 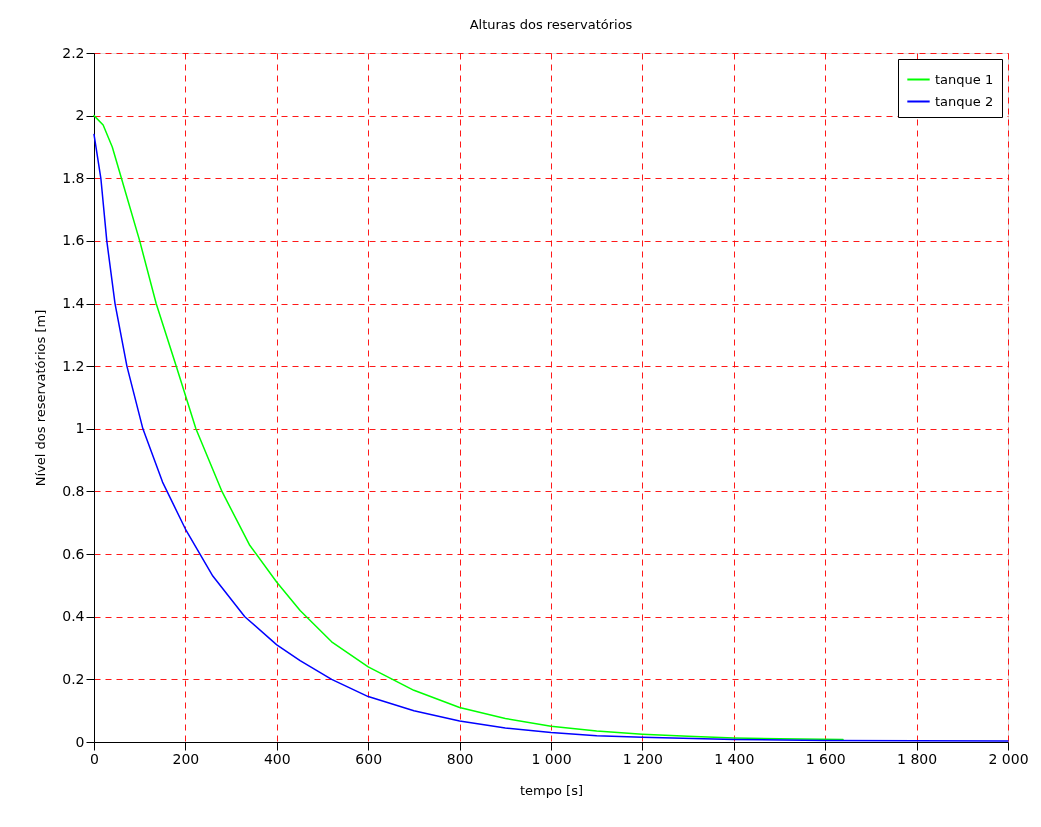 What do you see at coordinates (551, 24) in the screenshot?
I see `chart-title: Alturas dos reservatórios` at bounding box center [551, 24].